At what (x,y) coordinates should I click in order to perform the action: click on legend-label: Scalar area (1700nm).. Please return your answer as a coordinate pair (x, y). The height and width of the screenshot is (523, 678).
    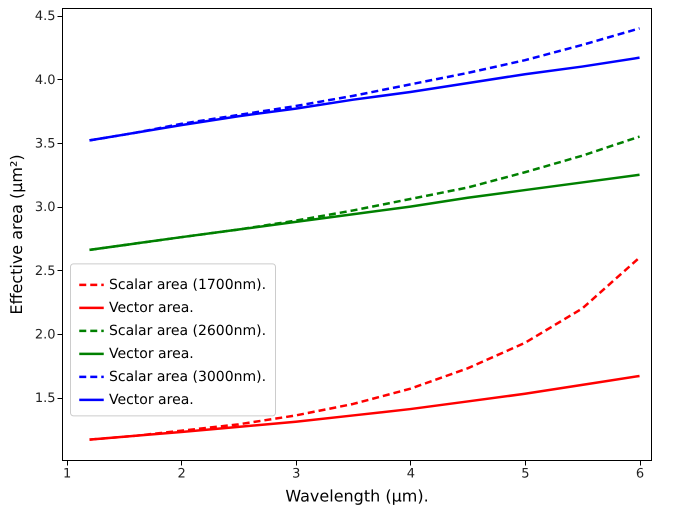
    Looking at the image, I should click on (187, 284).